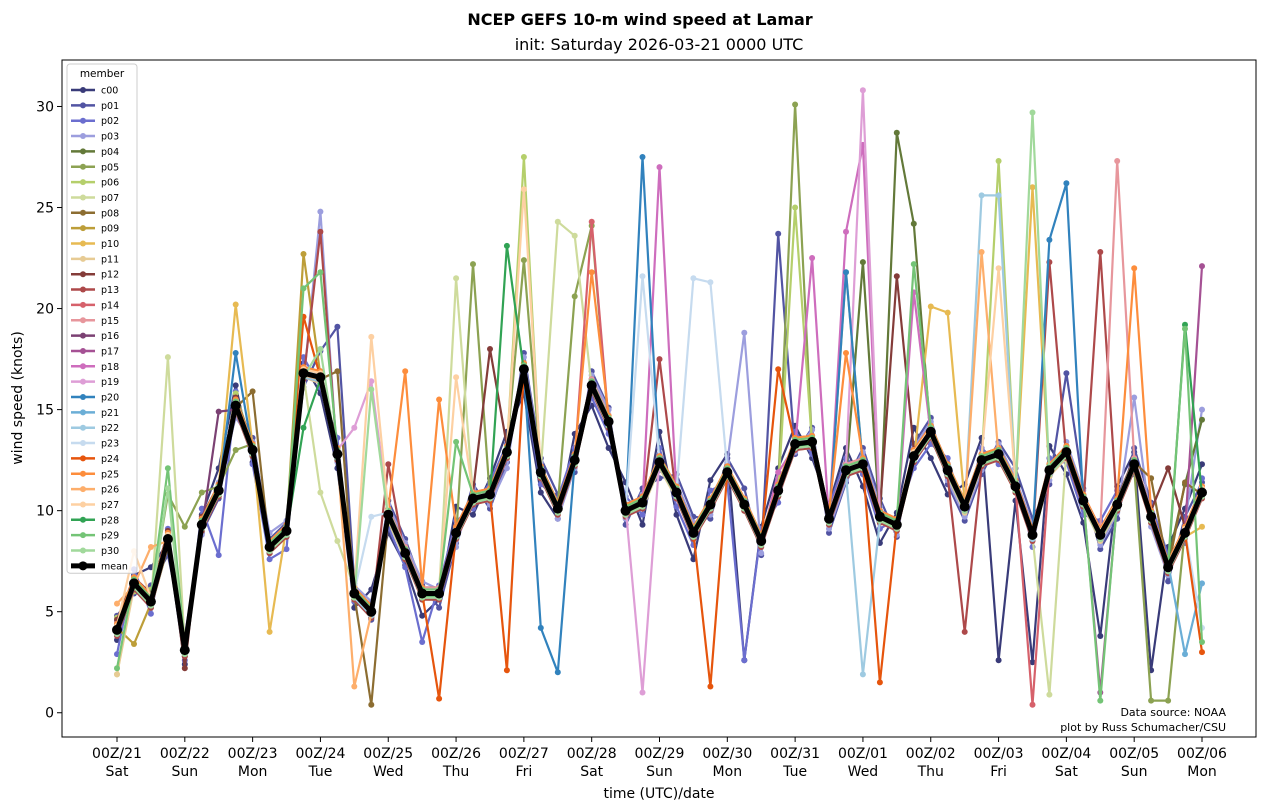  What do you see at coordinates (95, 398) in the screenshot?
I see `legend-item-p20: p20` at bounding box center [95, 398].